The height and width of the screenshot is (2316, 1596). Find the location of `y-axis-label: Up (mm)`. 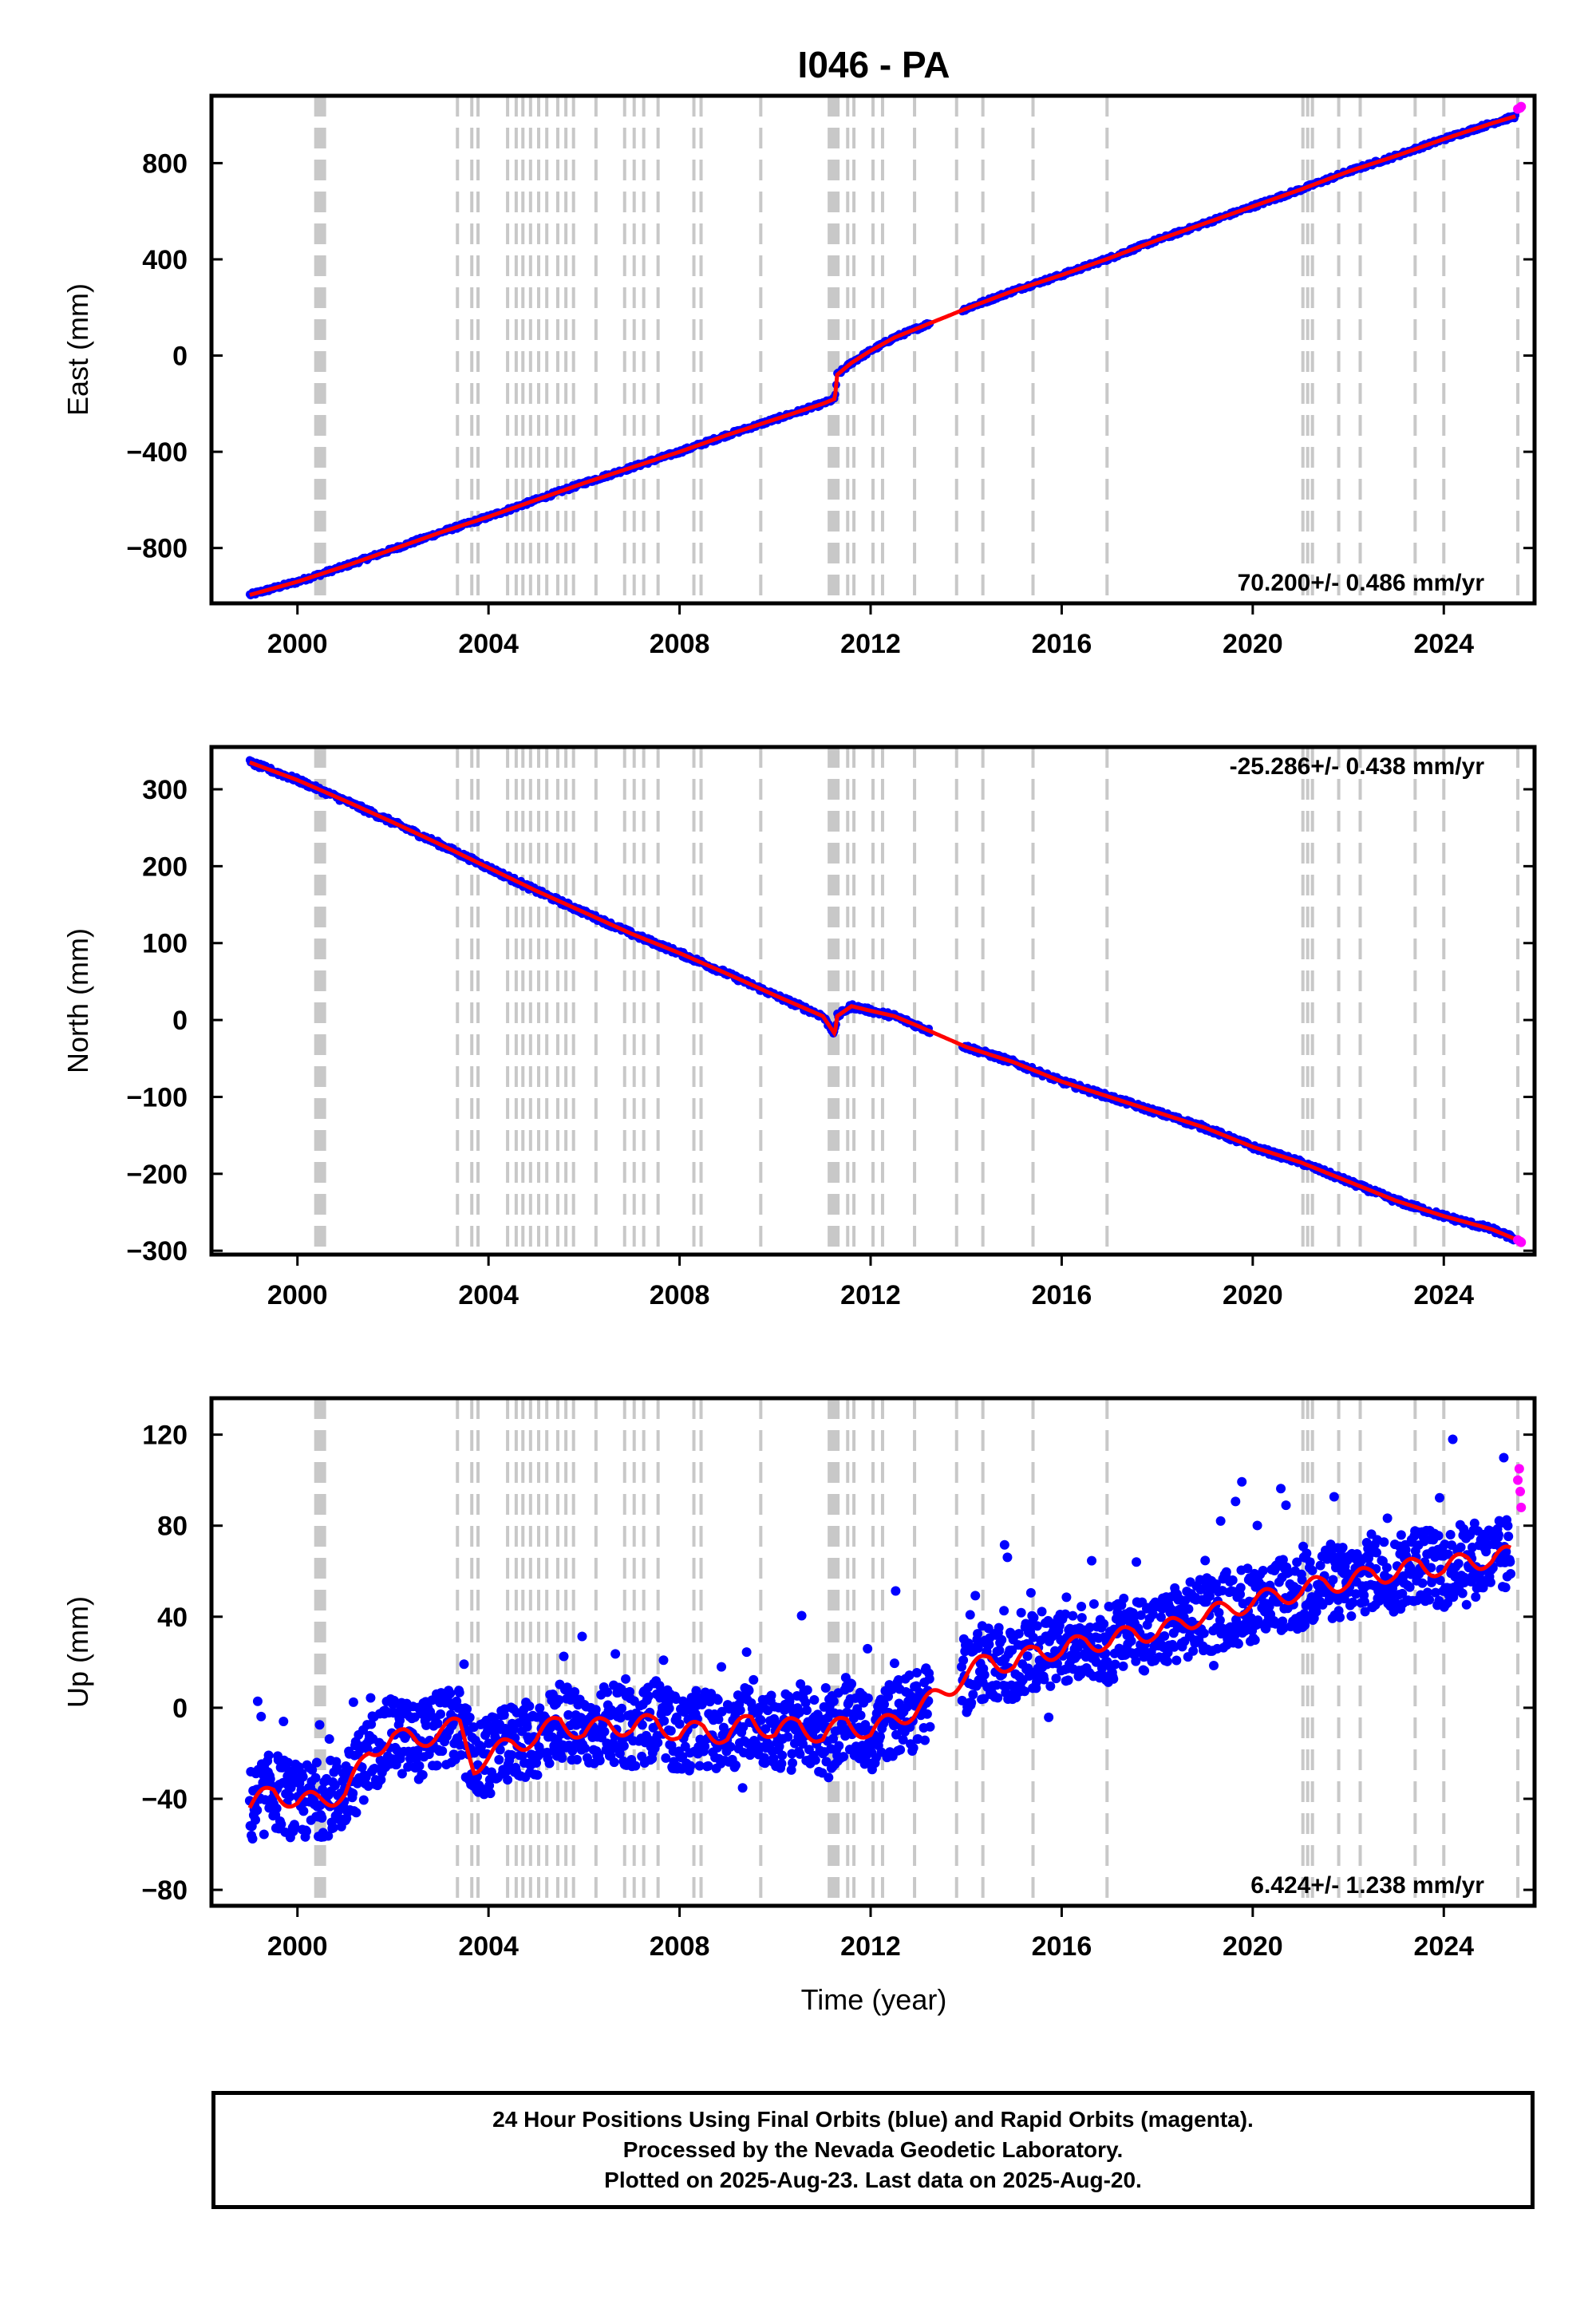

y-axis-label: Up (mm) is located at coordinates (77, 1652).